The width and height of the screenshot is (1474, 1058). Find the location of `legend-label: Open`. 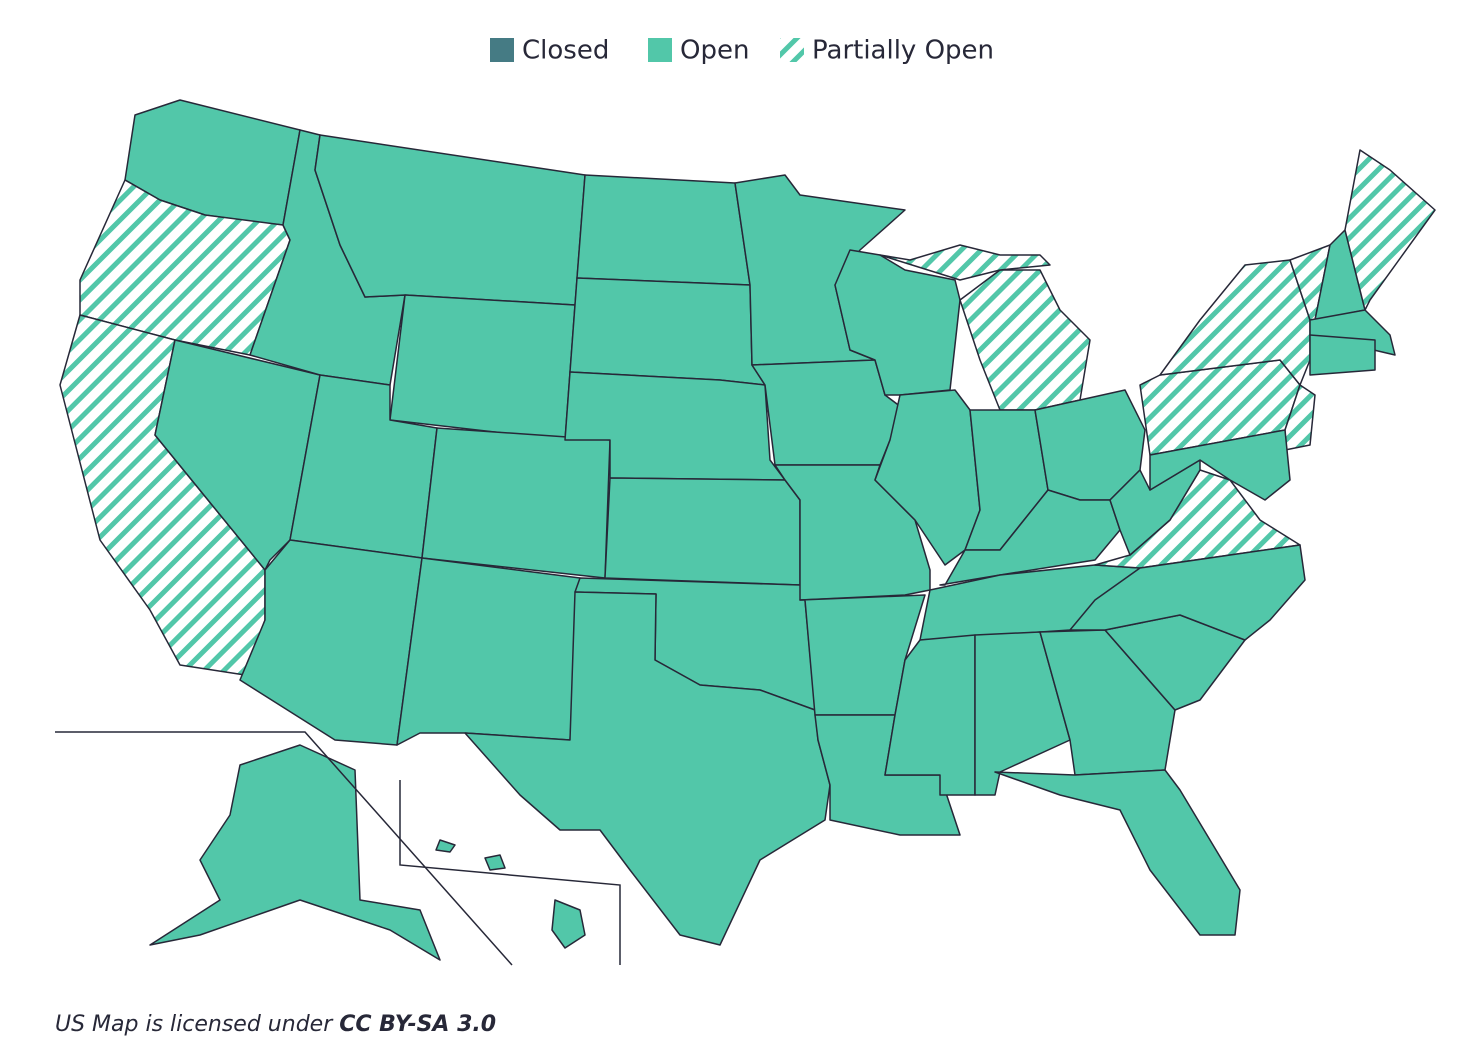

legend-label: Open is located at coordinates (714, 51).